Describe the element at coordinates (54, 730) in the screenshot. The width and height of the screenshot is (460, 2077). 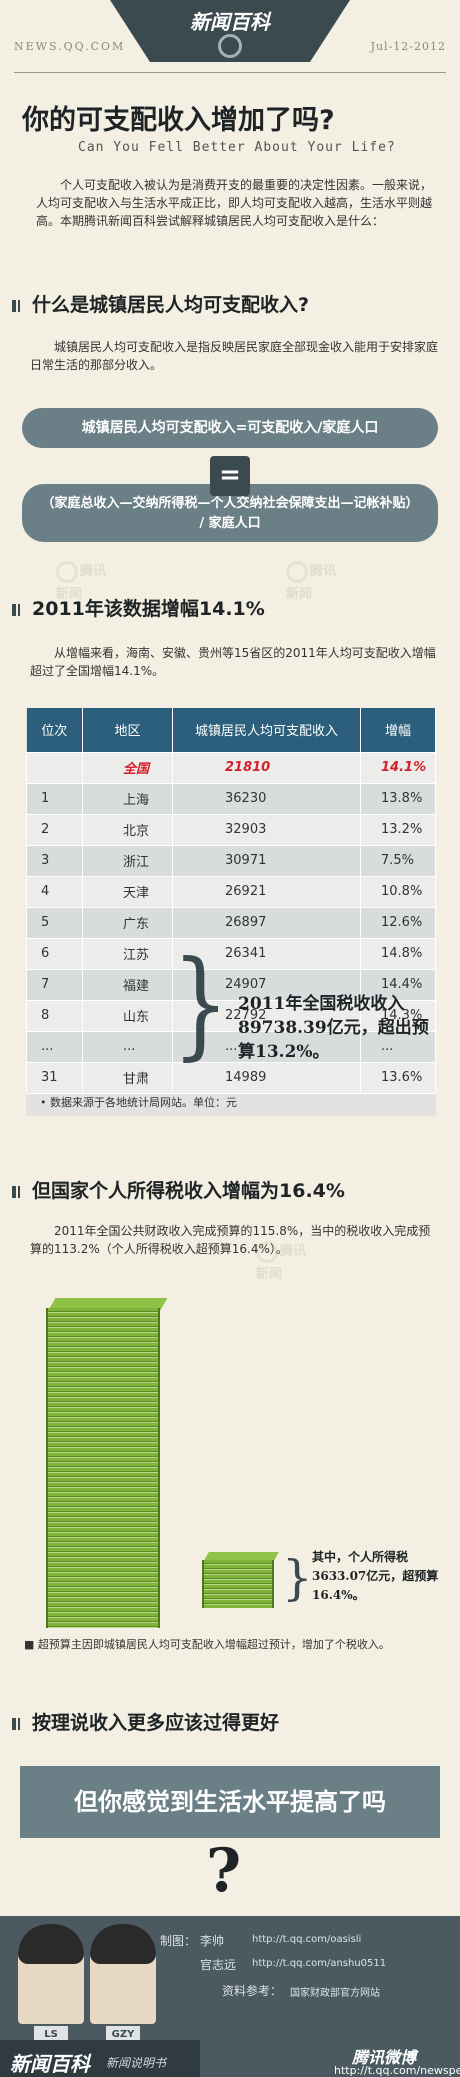
I see `column-header-rank: 位次` at that location.